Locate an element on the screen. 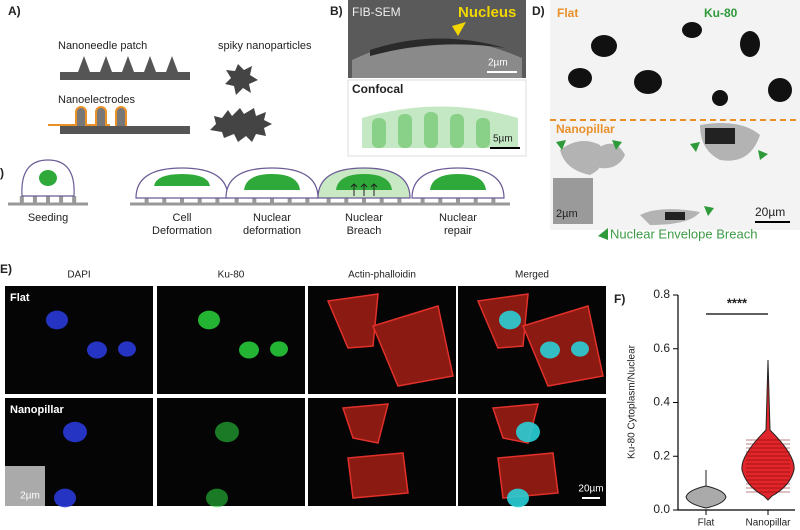  panel-label: E) is located at coordinates (6, 269).